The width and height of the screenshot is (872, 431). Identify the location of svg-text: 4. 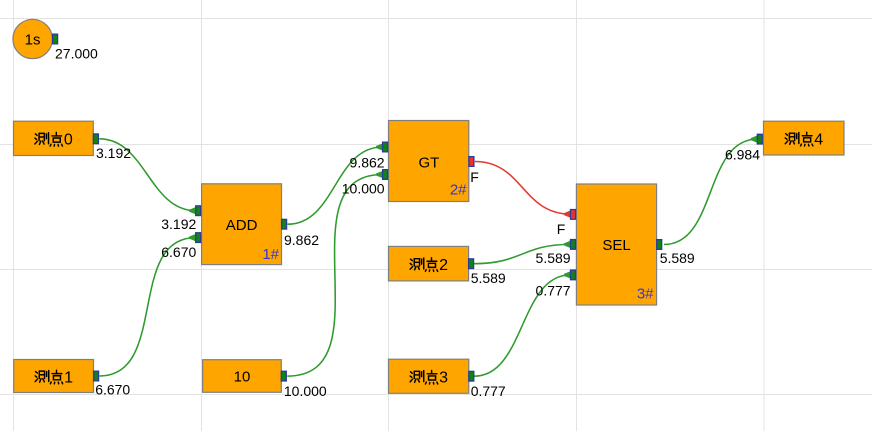
(818, 139).